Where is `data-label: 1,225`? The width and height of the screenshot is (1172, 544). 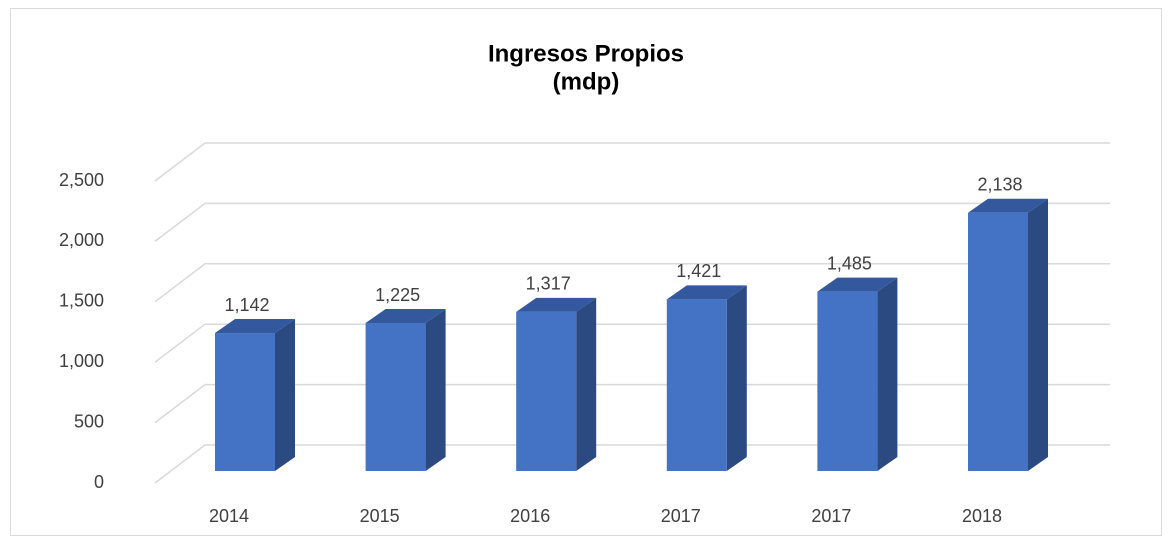 data-label: 1,225 is located at coordinates (397, 295).